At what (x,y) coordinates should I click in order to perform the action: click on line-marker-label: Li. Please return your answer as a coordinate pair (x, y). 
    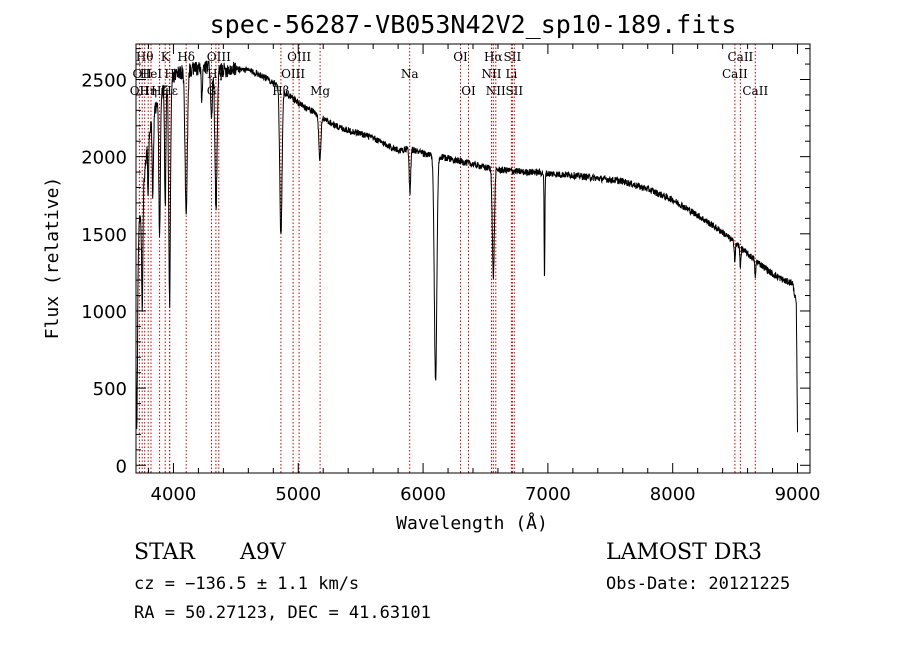
    Looking at the image, I should click on (511, 74).